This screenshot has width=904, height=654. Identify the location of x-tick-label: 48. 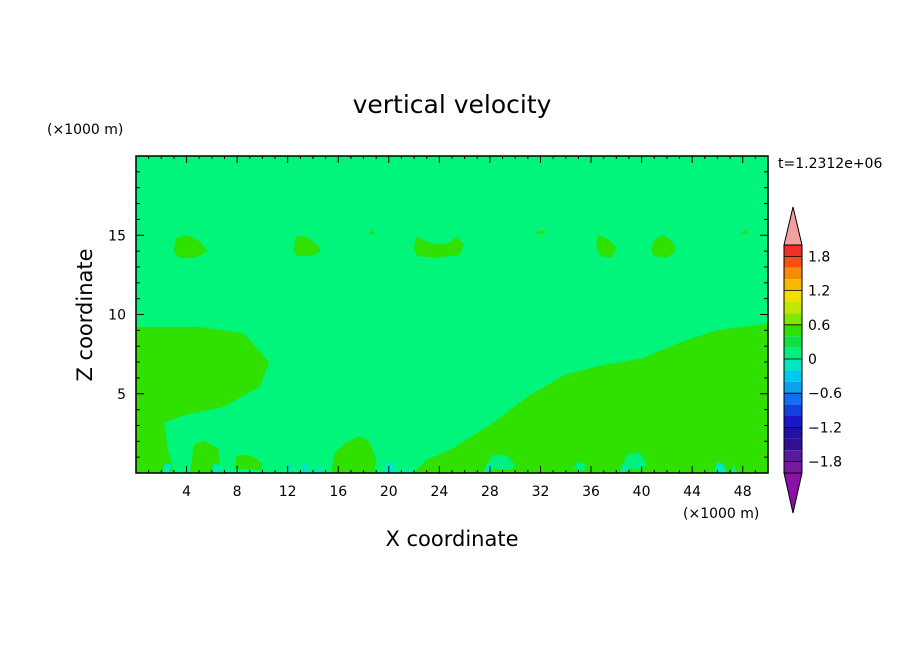
(743, 492).